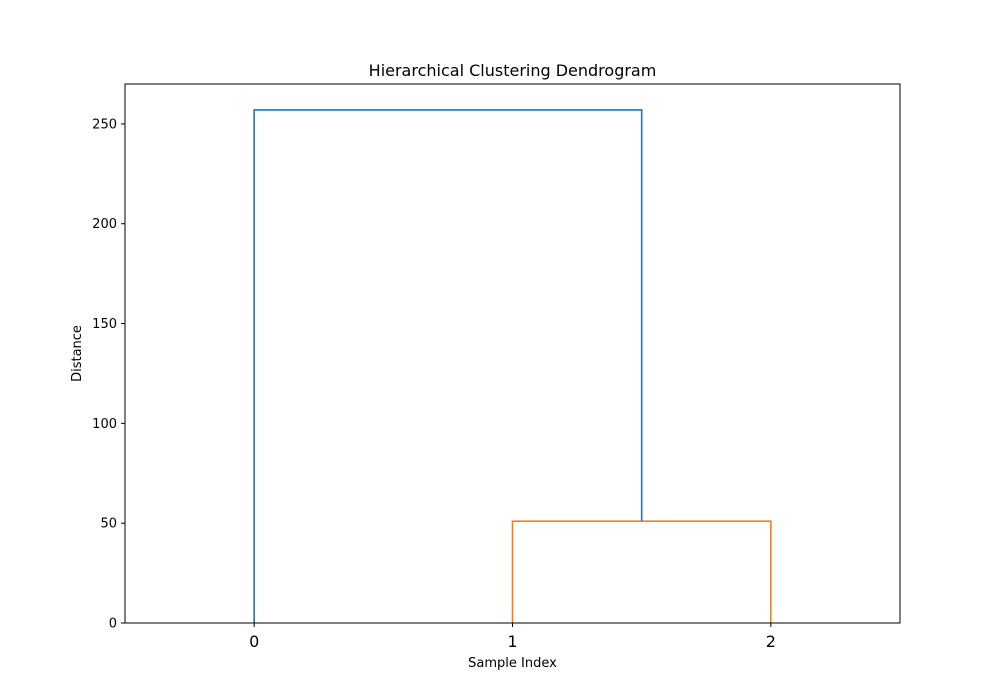  What do you see at coordinates (108, 374) in the screenshot?
I see `y-axis: 0 50 100 150 200 250` at bounding box center [108, 374].